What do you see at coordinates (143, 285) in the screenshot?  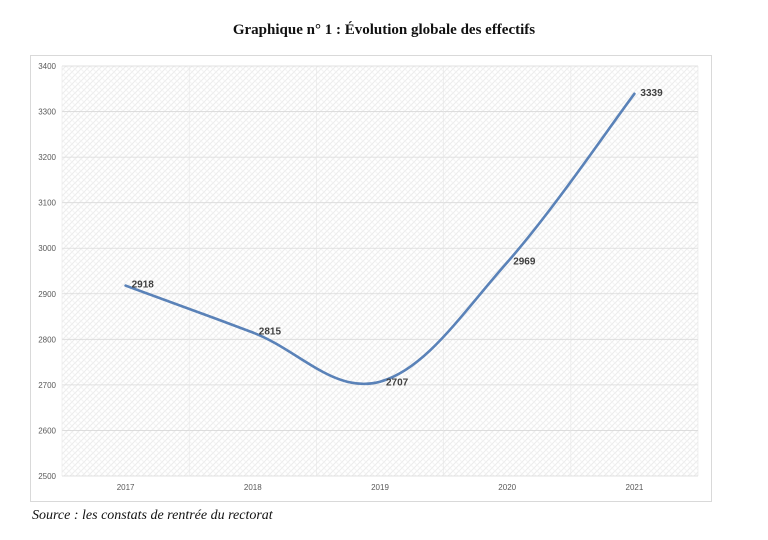 I see `data-label: 2918` at bounding box center [143, 285].